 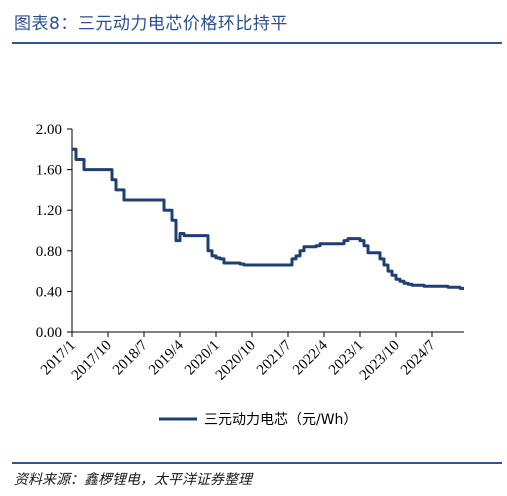 What do you see at coordinates (236, 361) in the screenshot?
I see `x-tick-label: 2020/10` at bounding box center [236, 361].